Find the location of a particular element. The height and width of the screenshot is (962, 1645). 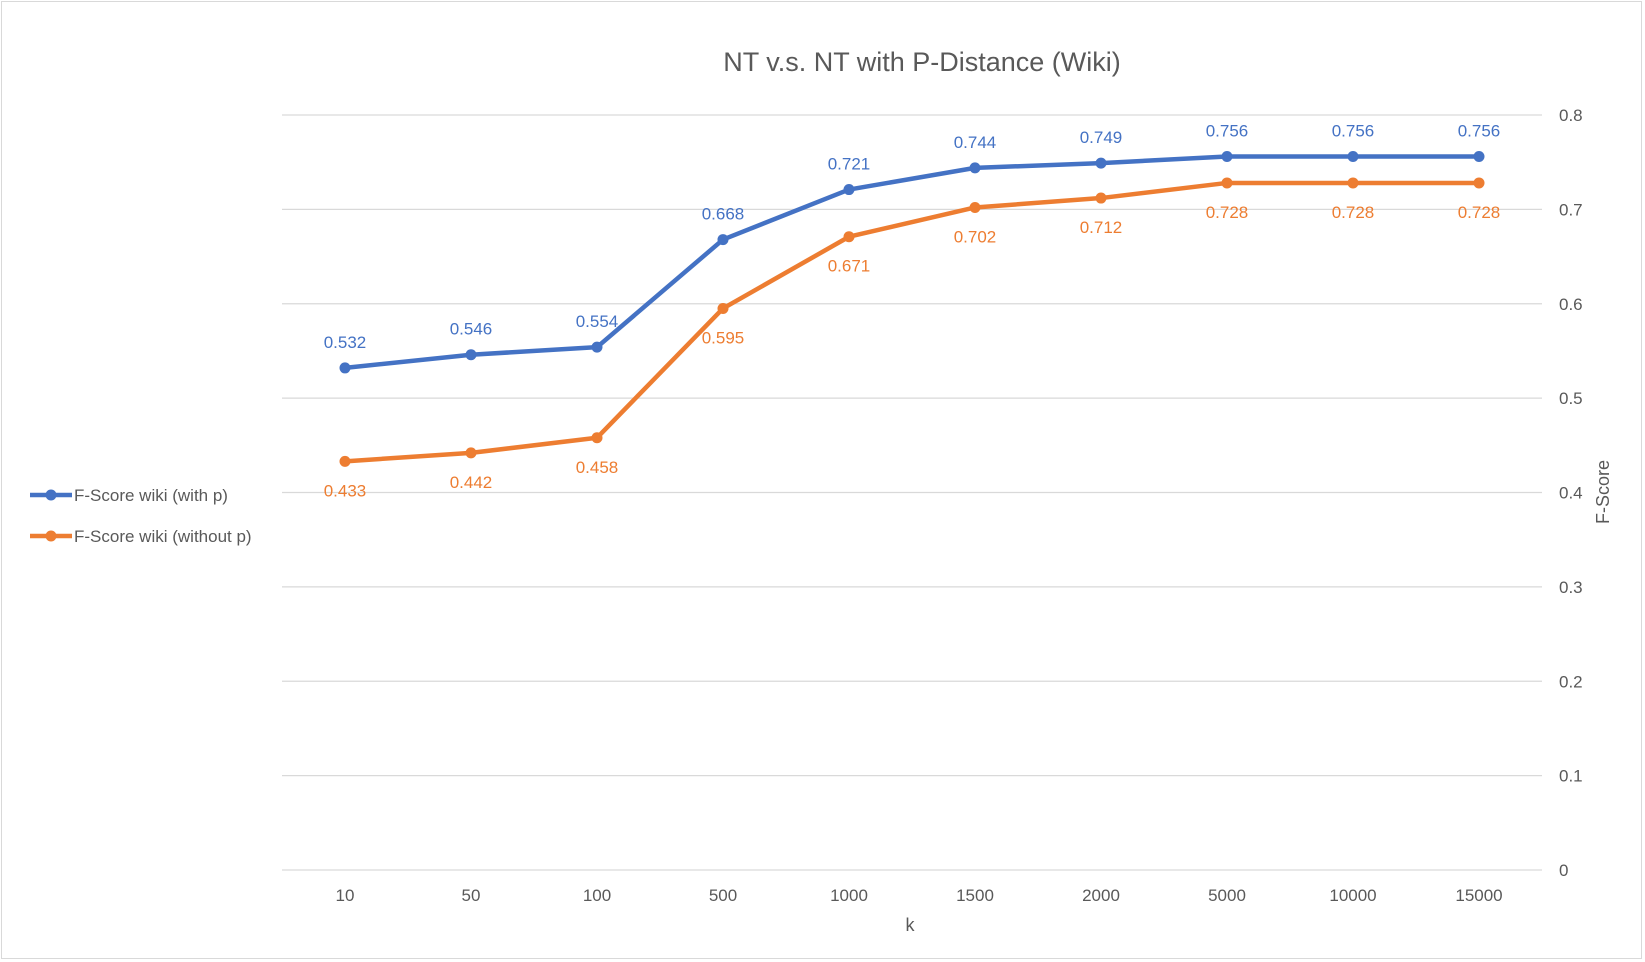

data-label: 0.671 is located at coordinates (849, 266).